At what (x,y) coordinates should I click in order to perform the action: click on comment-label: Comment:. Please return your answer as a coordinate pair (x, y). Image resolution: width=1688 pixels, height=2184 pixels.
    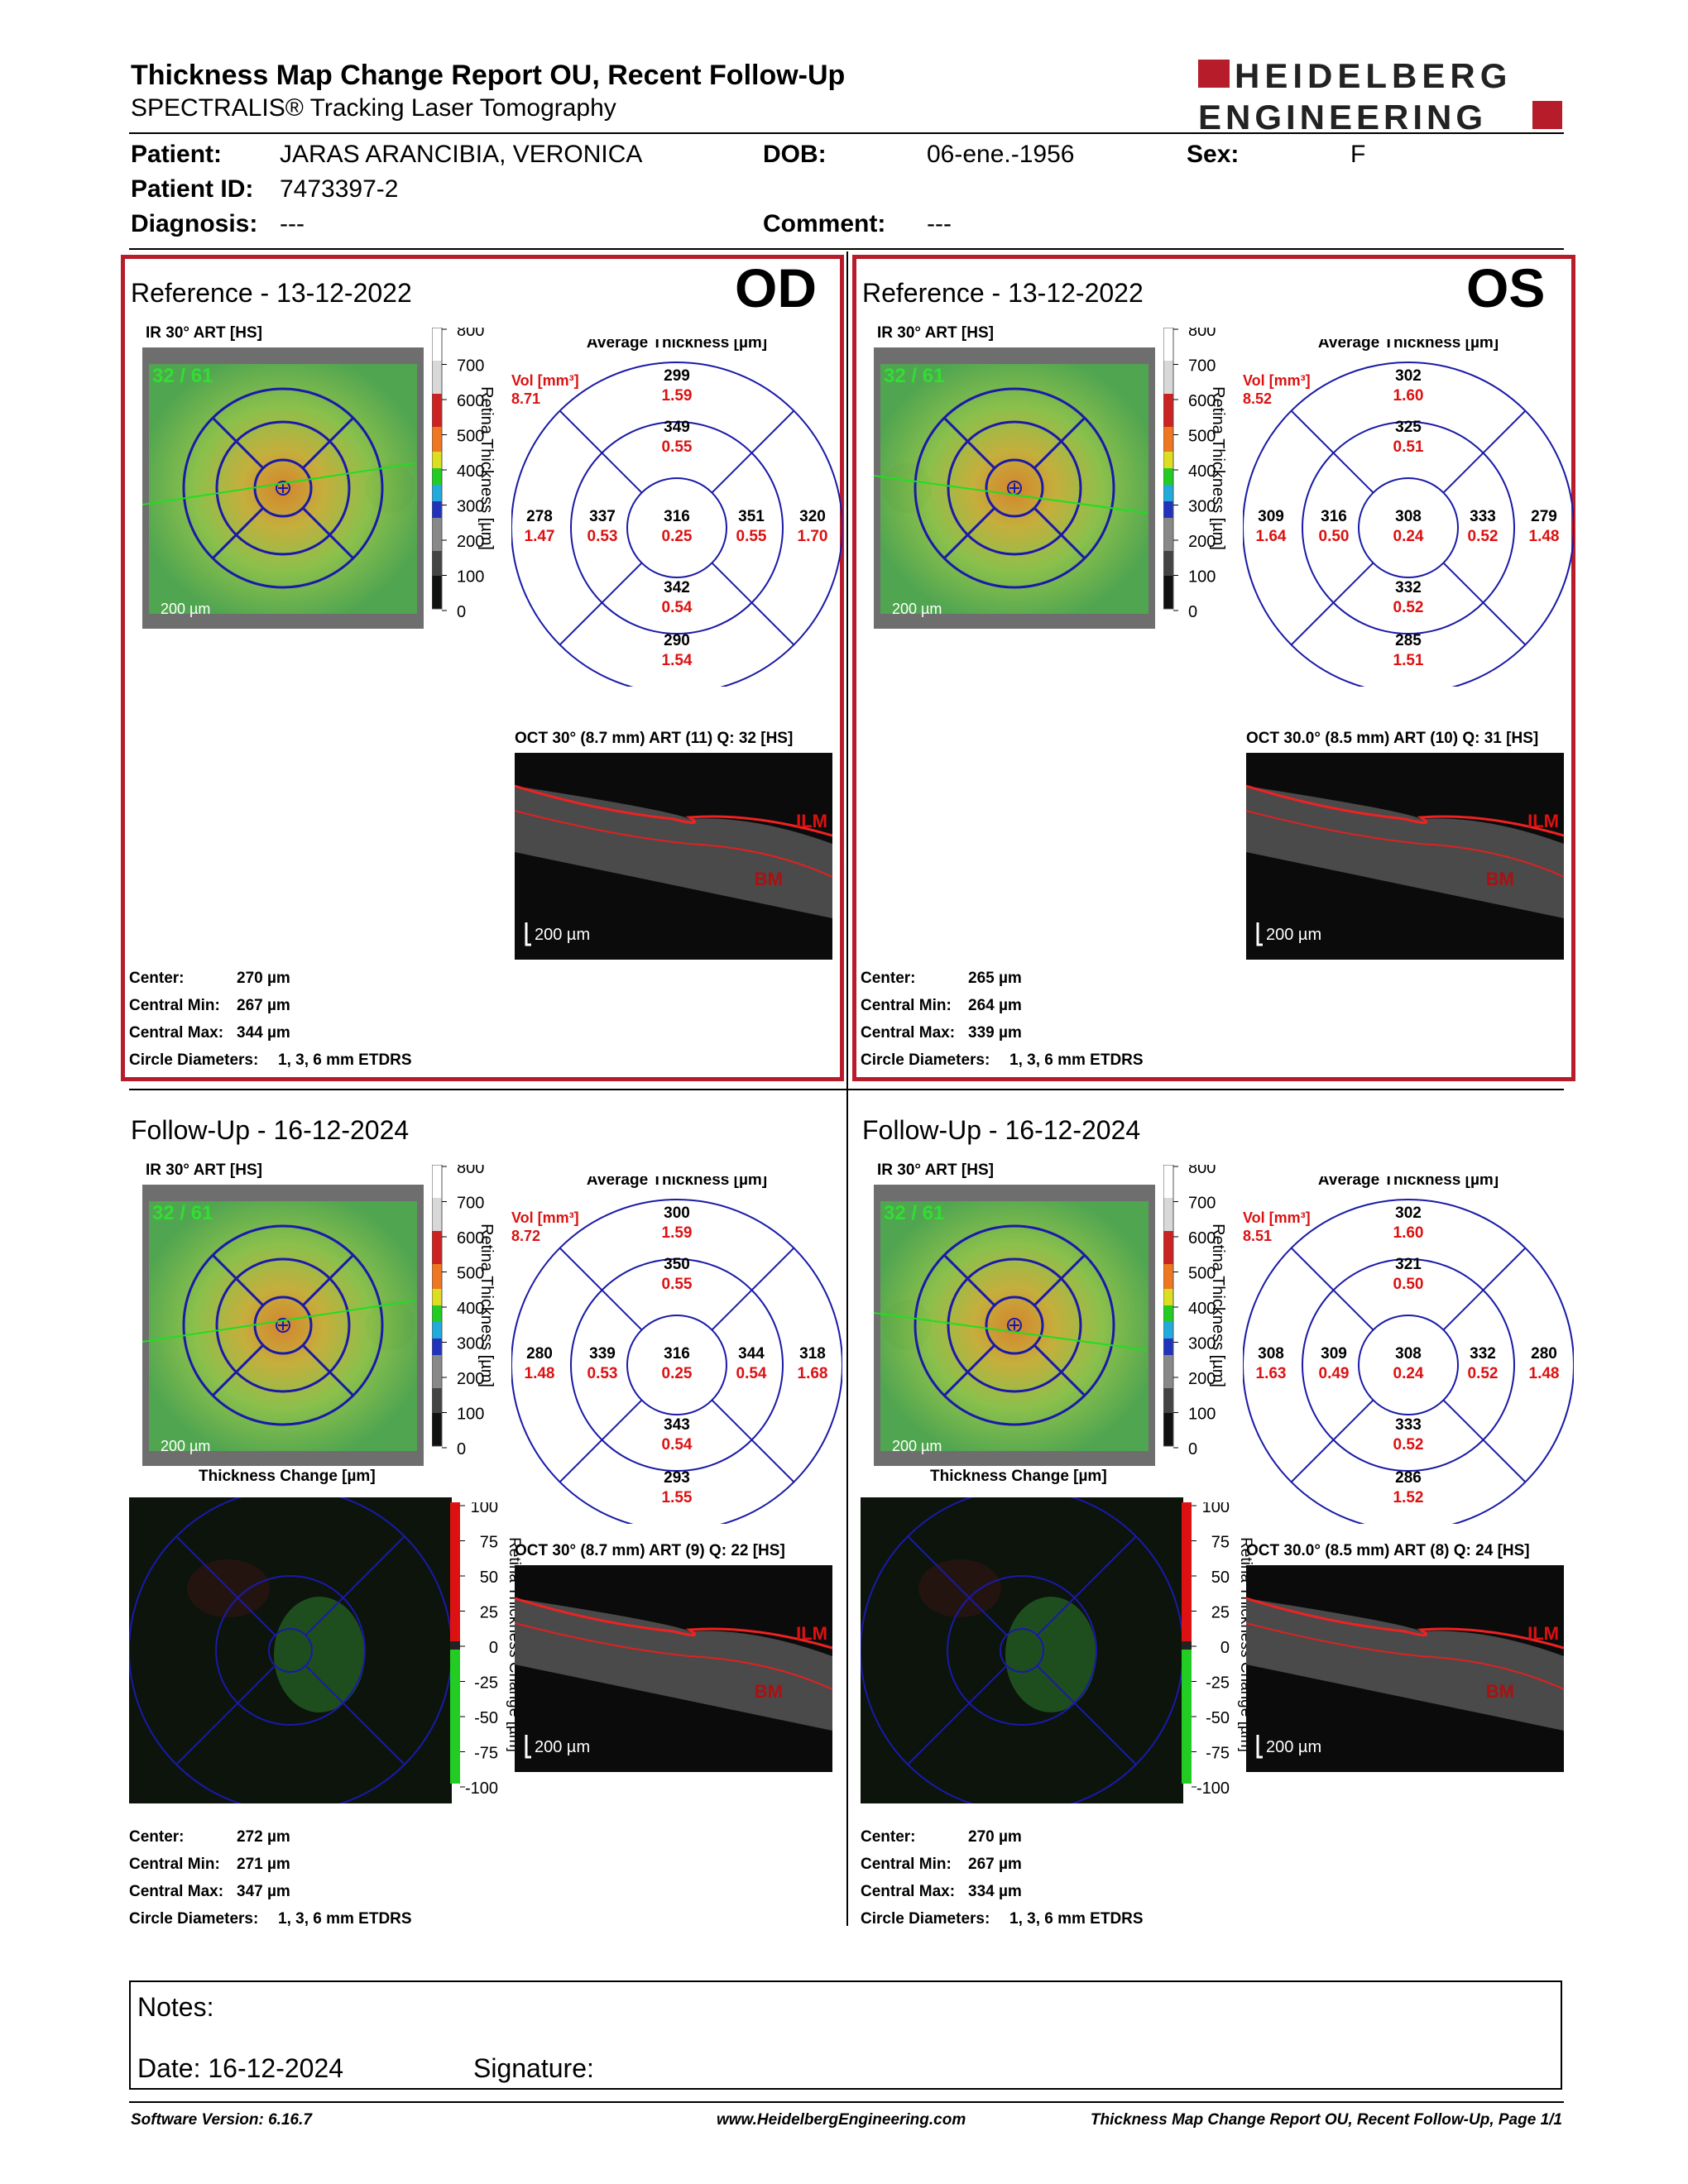
    Looking at the image, I should click on (824, 223).